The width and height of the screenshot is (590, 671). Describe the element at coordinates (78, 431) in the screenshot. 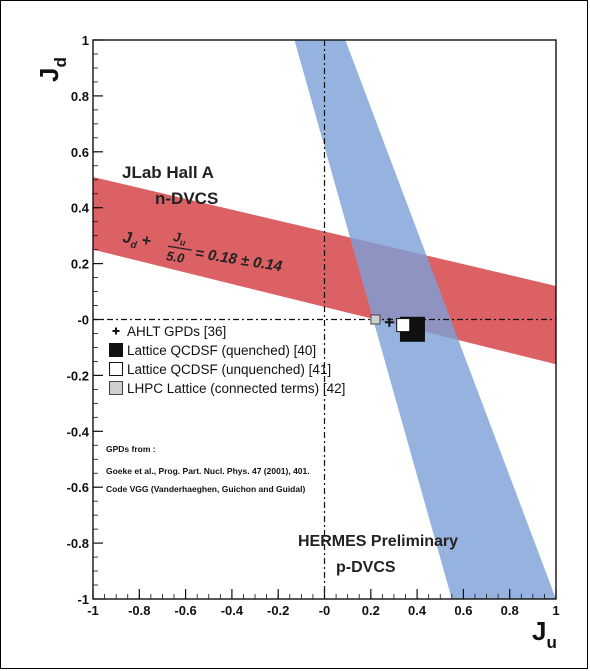

I see `y-tick-label: -0.4` at that location.